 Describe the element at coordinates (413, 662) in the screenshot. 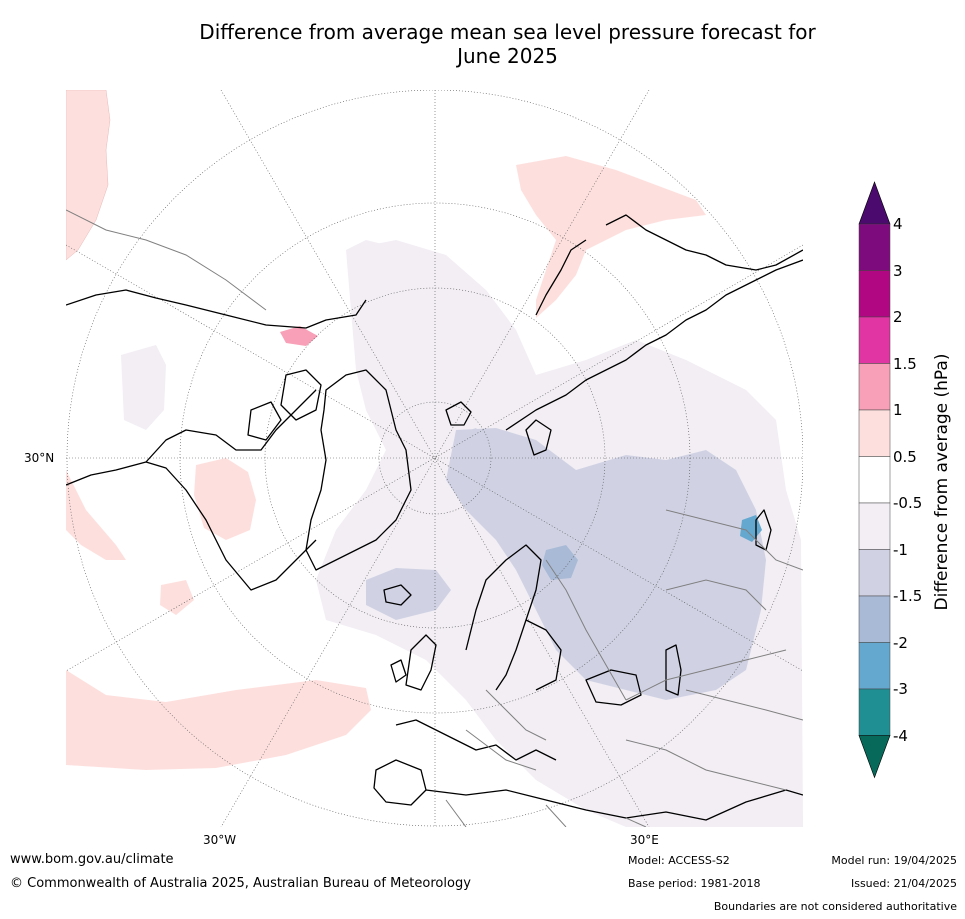

I see `coast-uk` at that location.